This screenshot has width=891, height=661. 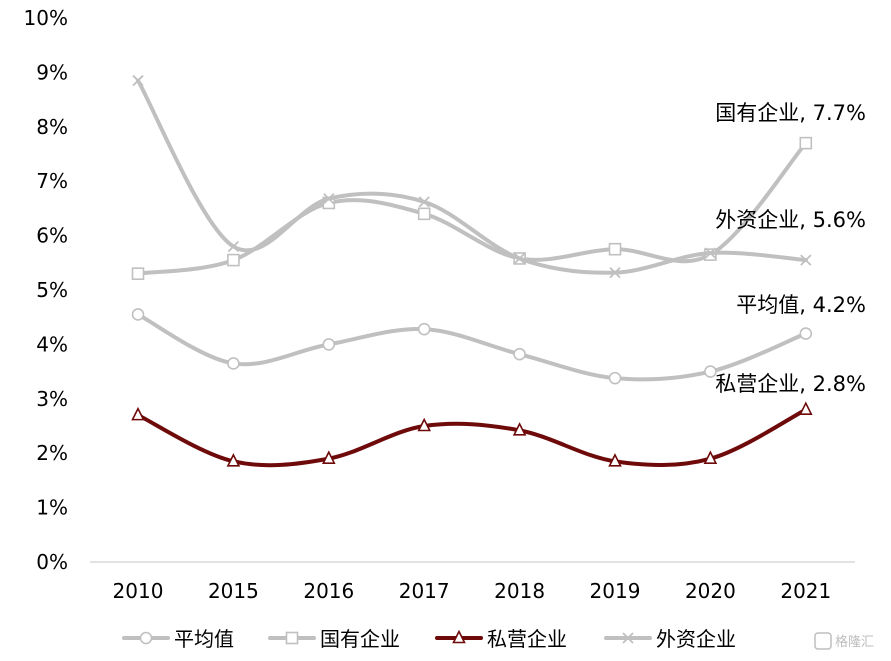 What do you see at coordinates (790, 384) in the screenshot?
I see `annotation-private: 私营企业, 2.8%` at bounding box center [790, 384].